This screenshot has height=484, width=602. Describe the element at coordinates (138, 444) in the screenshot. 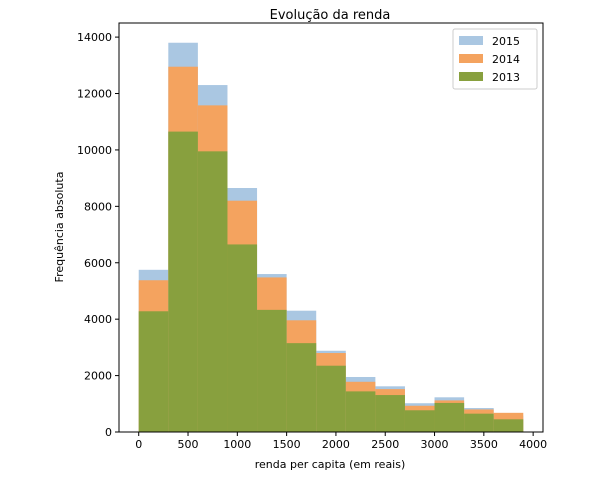

I see `x-tick-label-0: 0` at that location.